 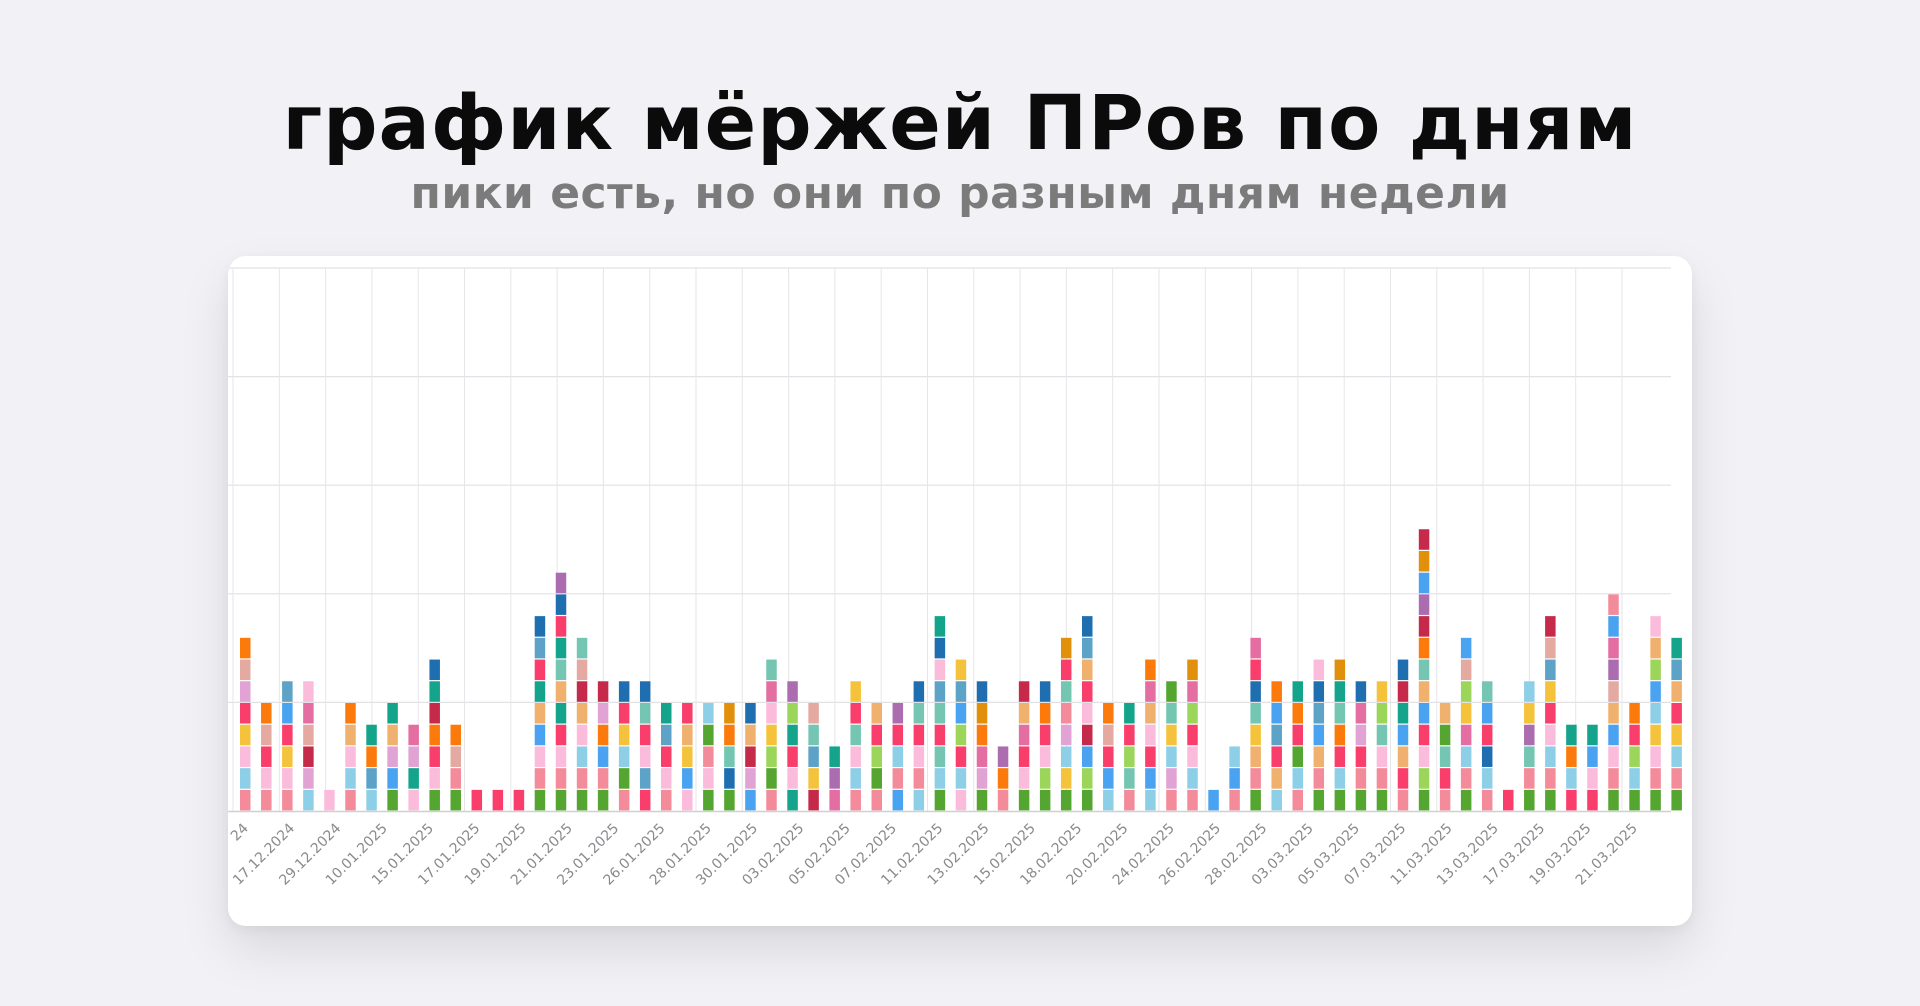 What do you see at coordinates (960, 193) in the screenshot?
I see `page-subtitle: пики есть, но они по разным дням недели` at bounding box center [960, 193].